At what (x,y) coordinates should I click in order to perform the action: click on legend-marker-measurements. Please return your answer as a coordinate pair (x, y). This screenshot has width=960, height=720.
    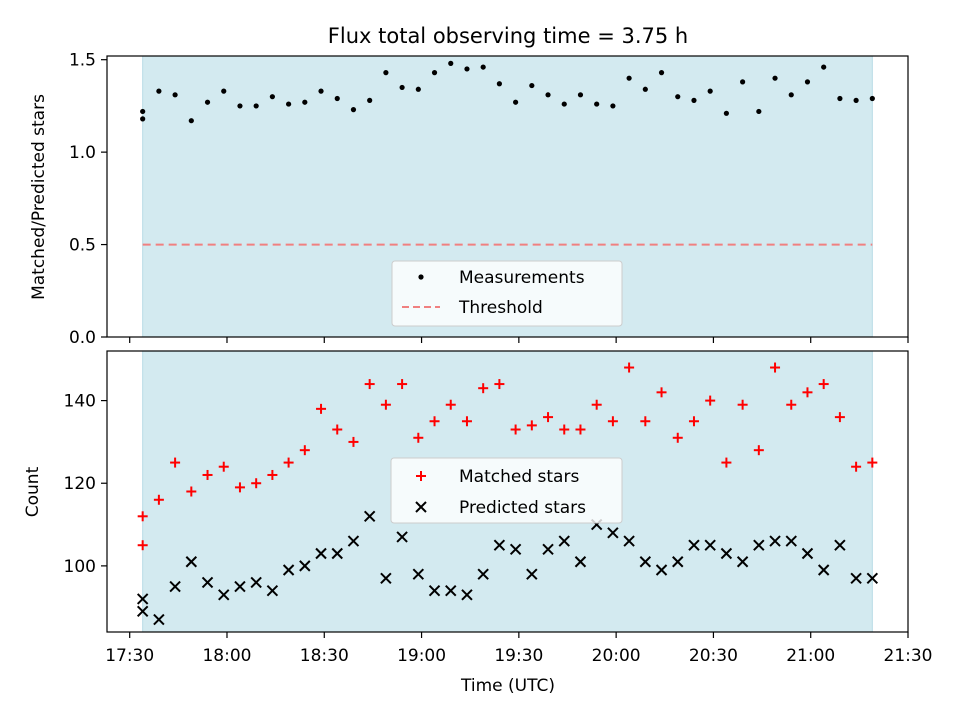
    Looking at the image, I should click on (421, 277).